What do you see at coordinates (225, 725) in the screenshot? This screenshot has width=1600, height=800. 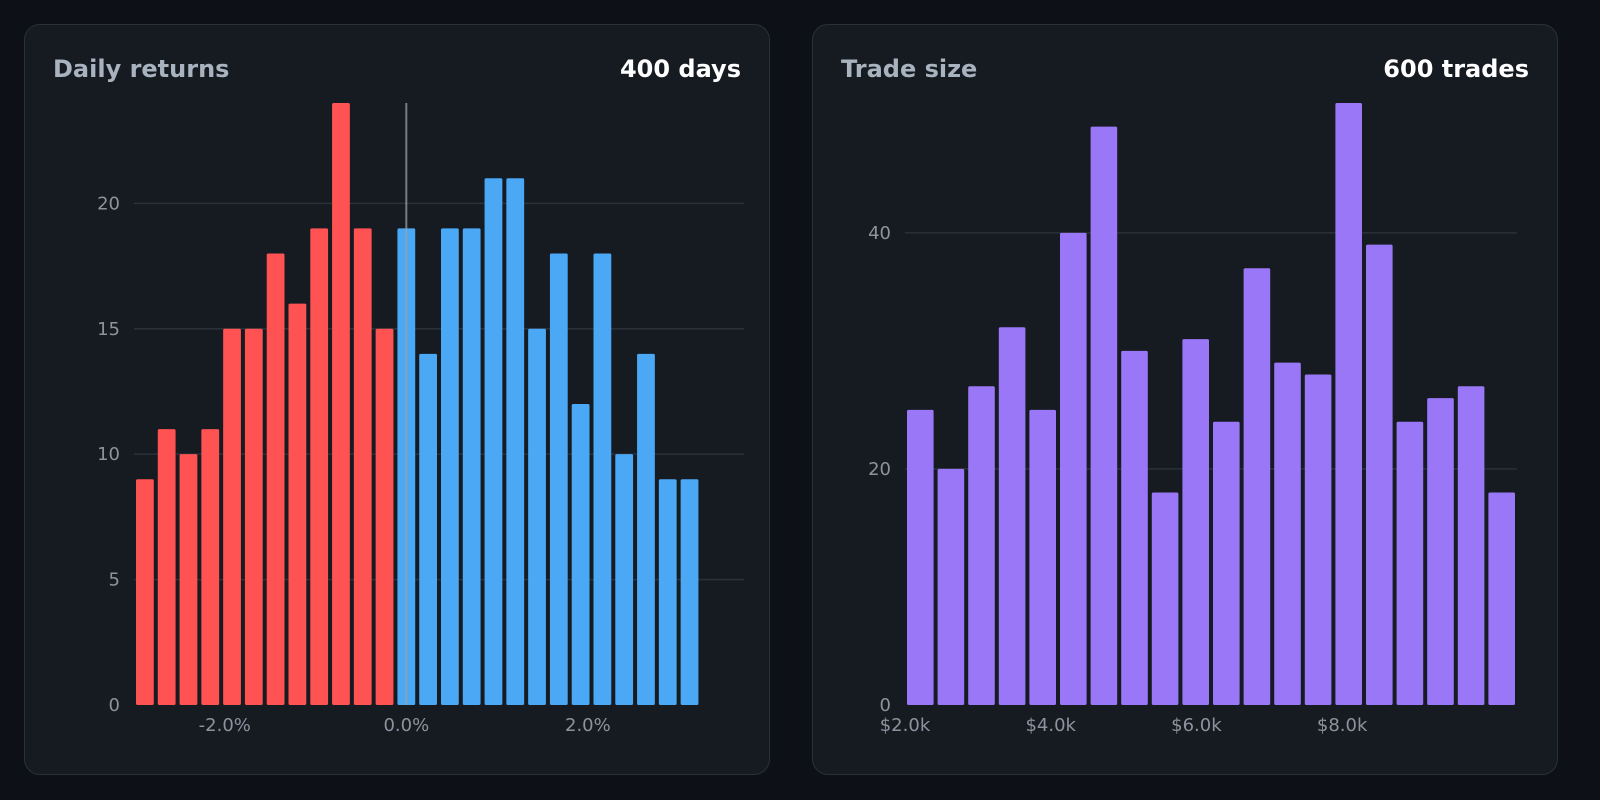 I see `x-tick-label: -2.0%` at bounding box center [225, 725].